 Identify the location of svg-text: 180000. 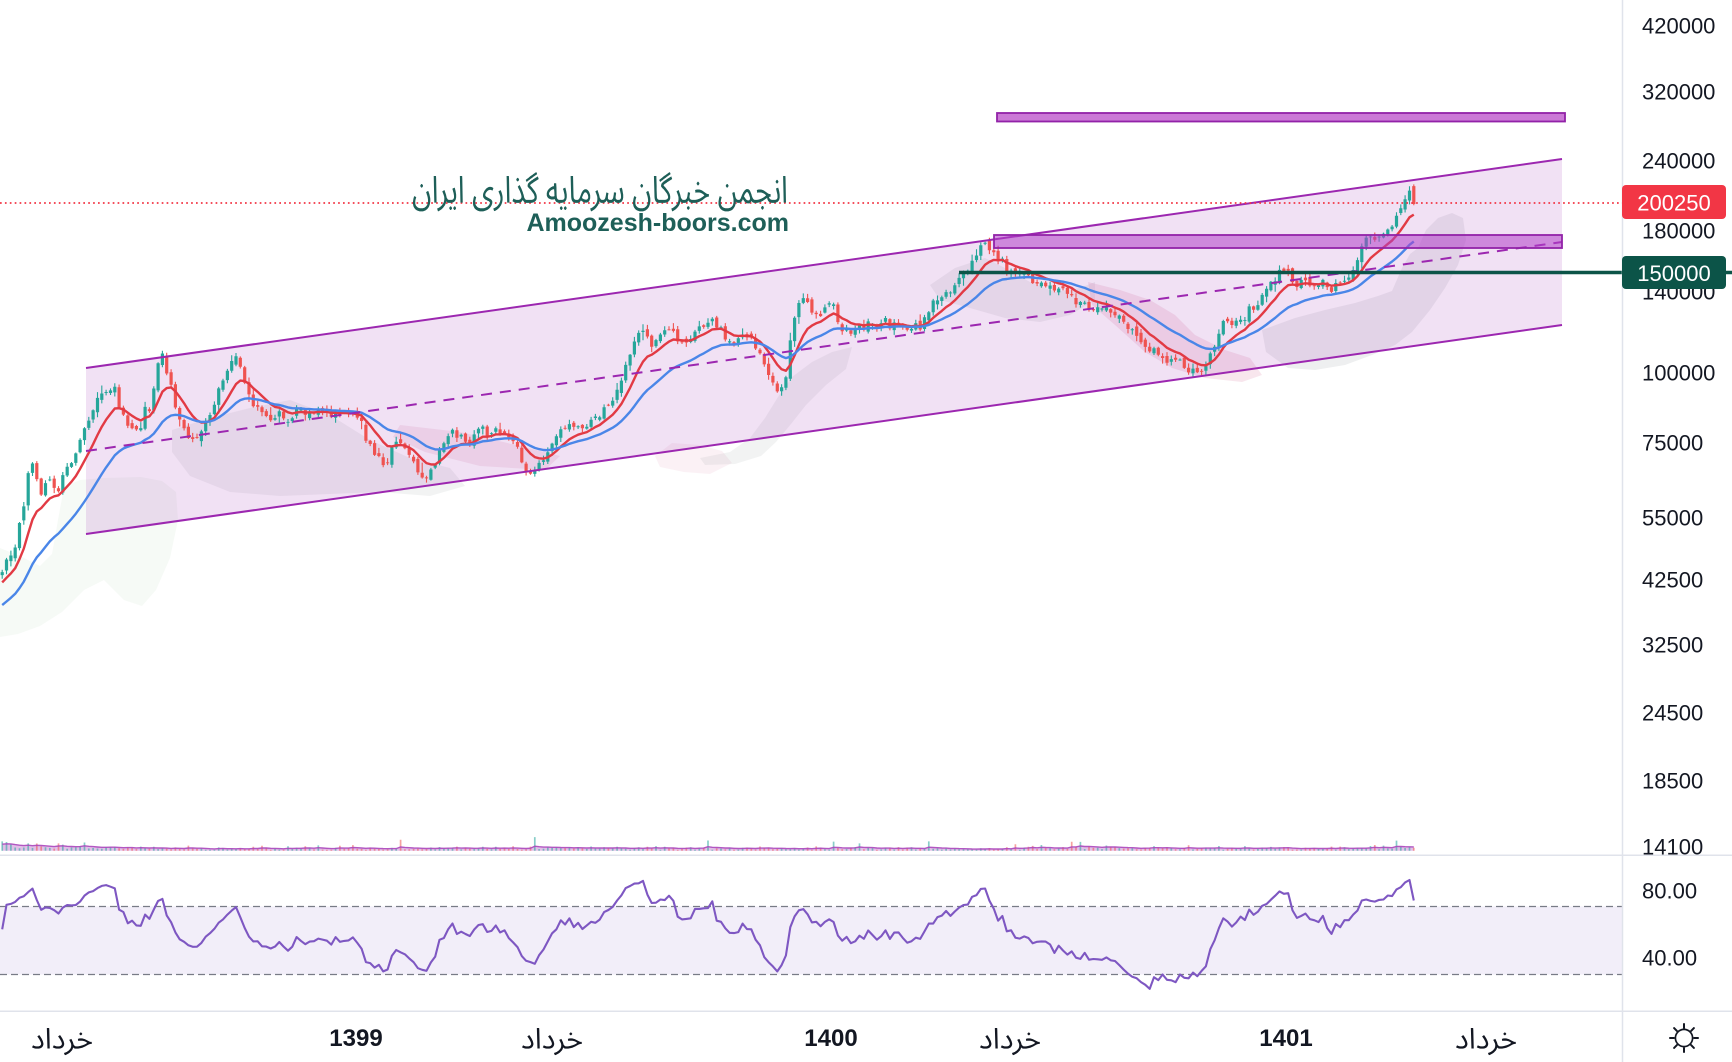
(1678, 231).